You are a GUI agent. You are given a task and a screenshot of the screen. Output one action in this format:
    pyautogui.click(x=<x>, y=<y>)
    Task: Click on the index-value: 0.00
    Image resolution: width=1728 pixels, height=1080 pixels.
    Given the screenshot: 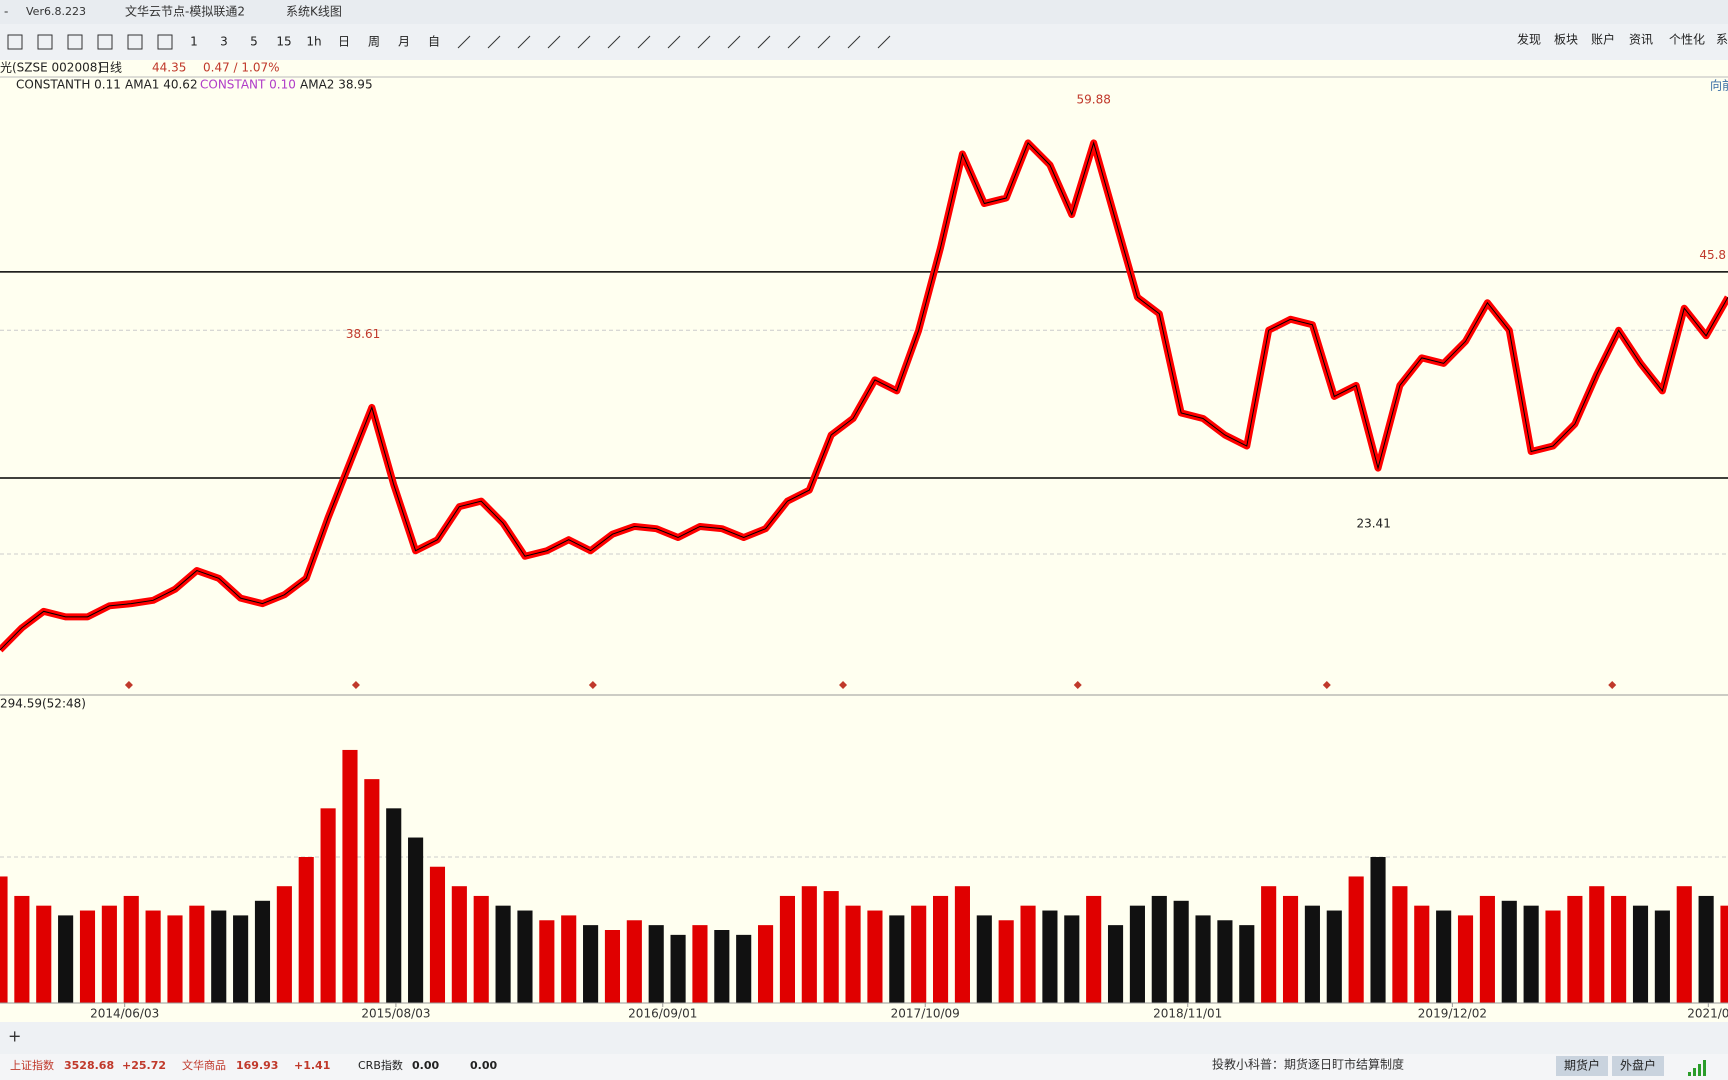 What is the action you would take?
    pyautogui.click(x=425, y=1065)
    